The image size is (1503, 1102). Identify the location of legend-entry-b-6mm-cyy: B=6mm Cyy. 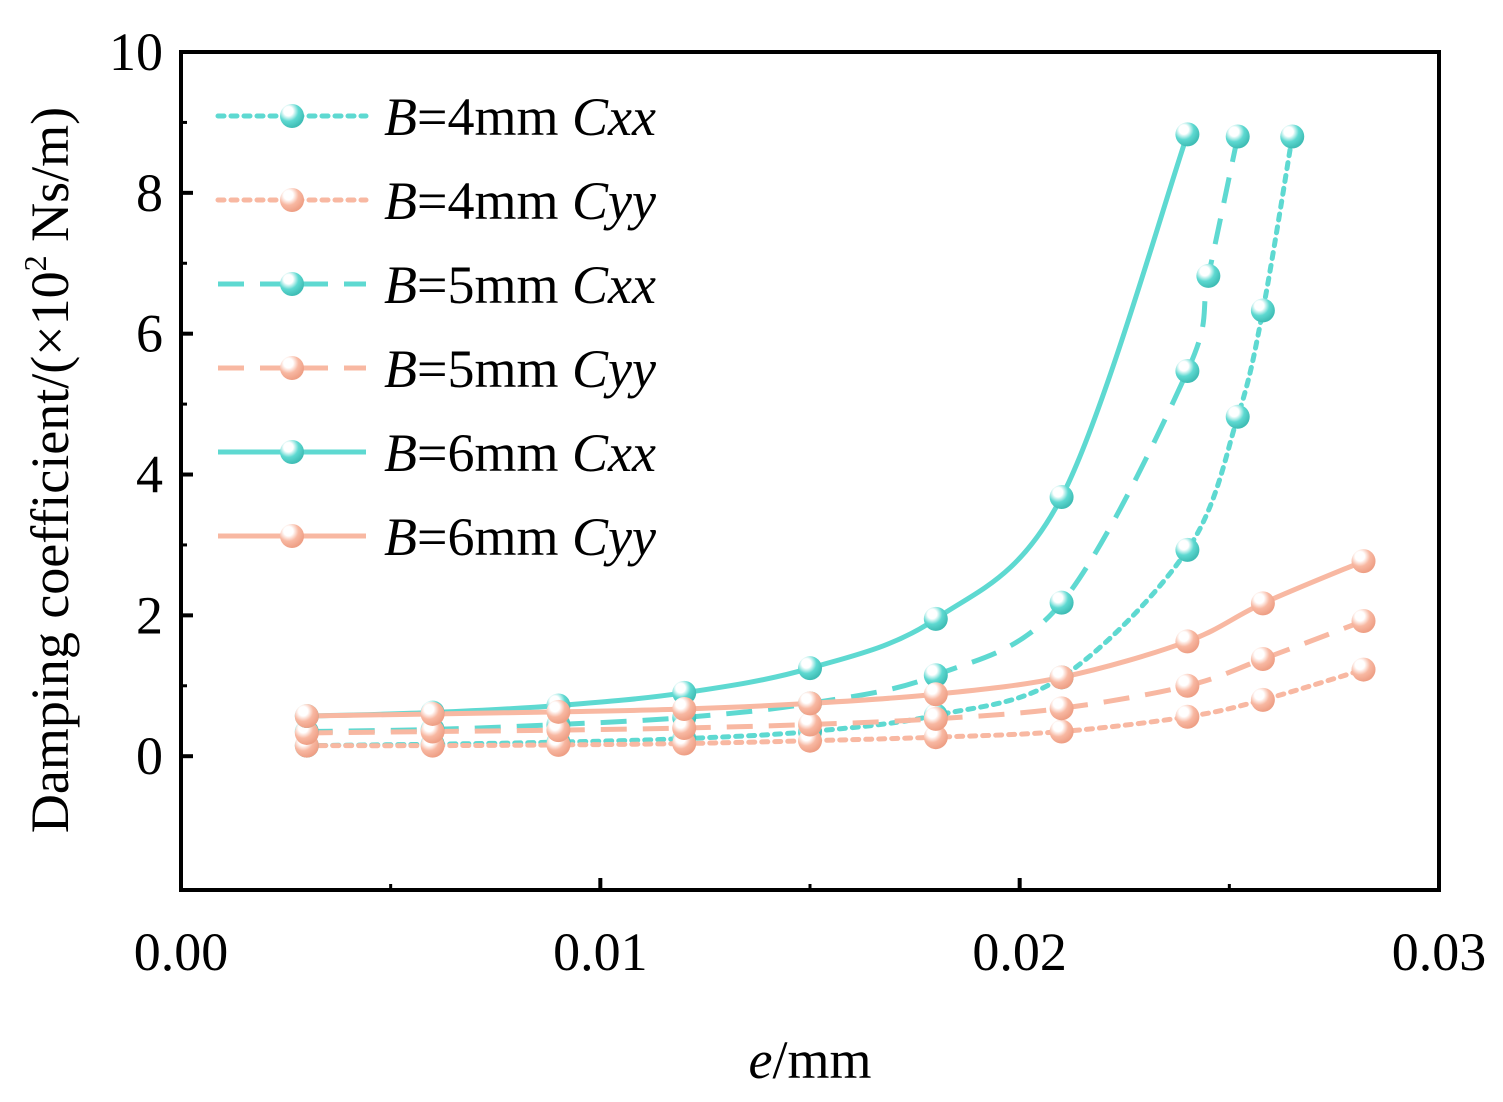
(437, 537).